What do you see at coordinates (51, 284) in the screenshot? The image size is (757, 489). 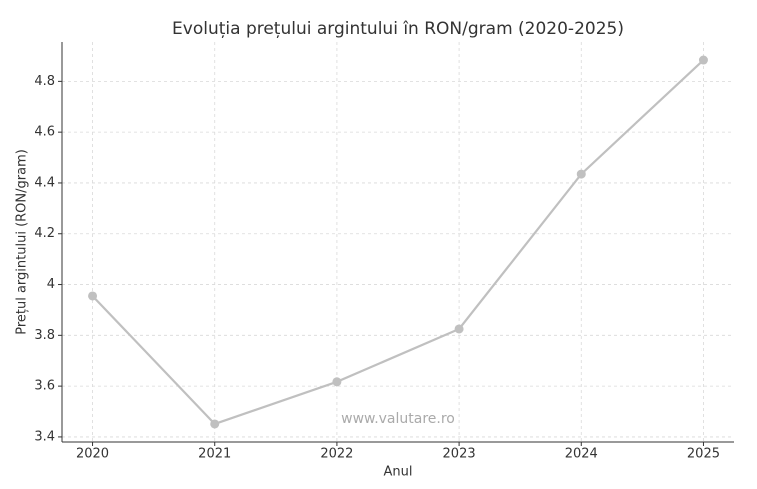 I see `y-tick-label: 4` at bounding box center [51, 284].